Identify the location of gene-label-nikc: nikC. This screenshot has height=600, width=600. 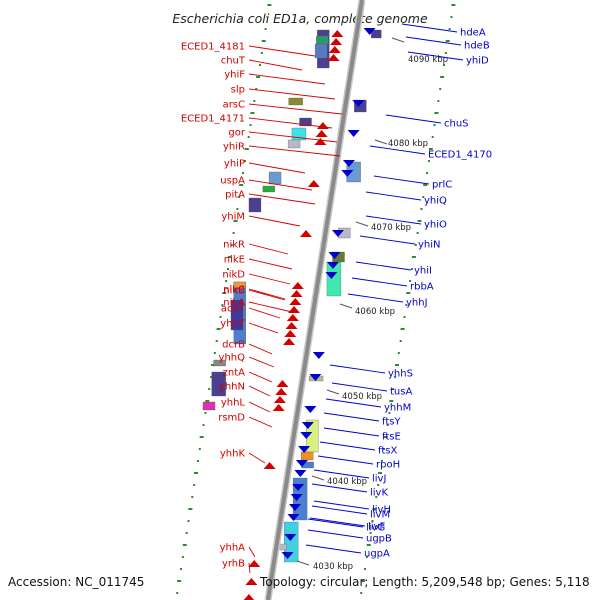
(234, 290).